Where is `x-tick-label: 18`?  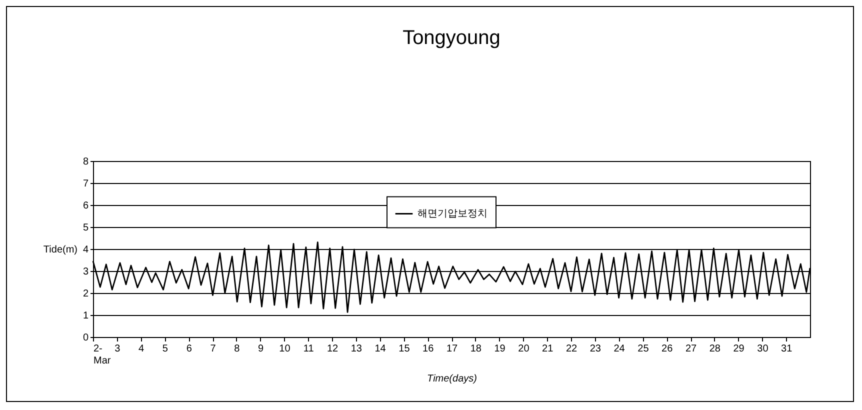
x-tick-label: 18 is located at coordinates (476, 349).